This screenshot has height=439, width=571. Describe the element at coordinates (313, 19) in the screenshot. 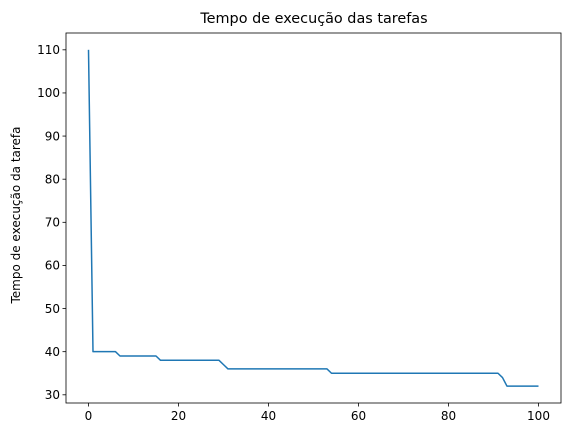

I see `chart-title: Tempo de execução das tarefas` at that location.